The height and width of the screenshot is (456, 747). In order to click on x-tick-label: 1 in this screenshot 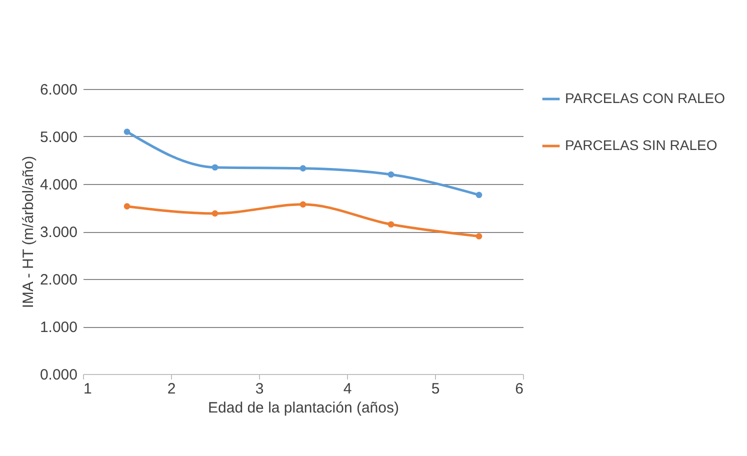, I will do `click(88, 389)`.